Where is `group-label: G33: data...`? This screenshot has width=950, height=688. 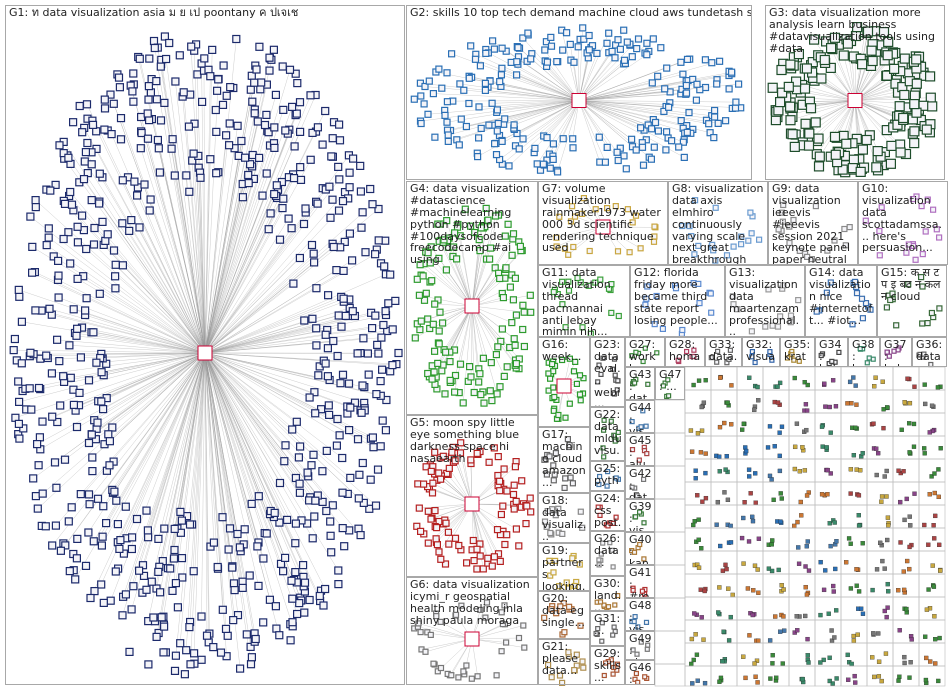
group-label: G33: data... is located at coordinates (723, 352).